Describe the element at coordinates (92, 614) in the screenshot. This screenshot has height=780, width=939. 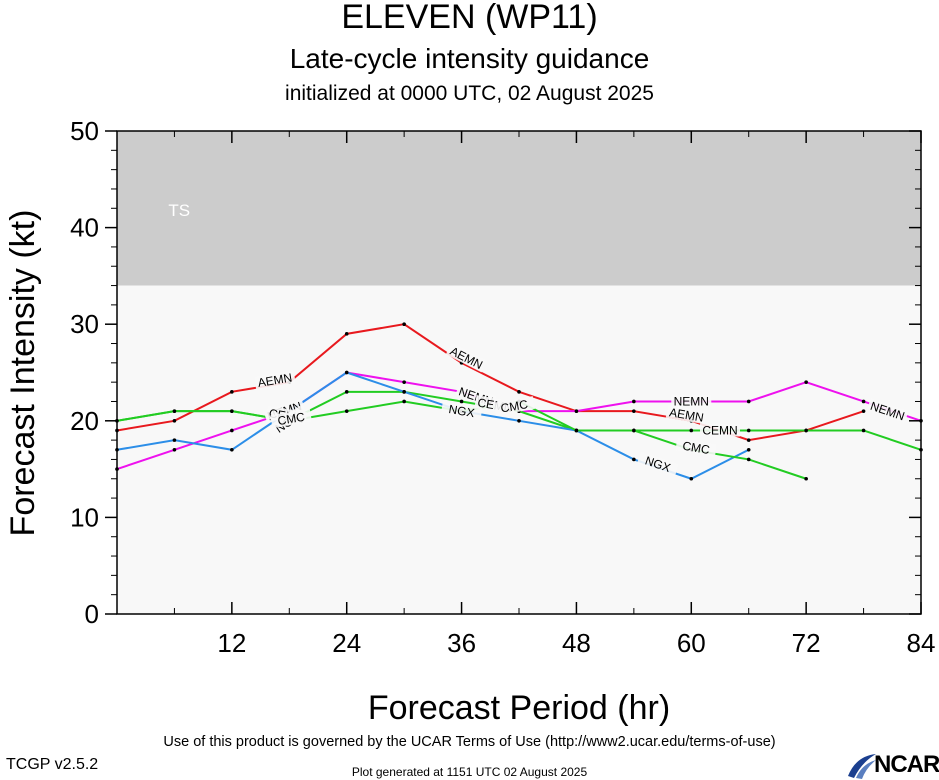
I see `y-tick-label: 0` at that location.